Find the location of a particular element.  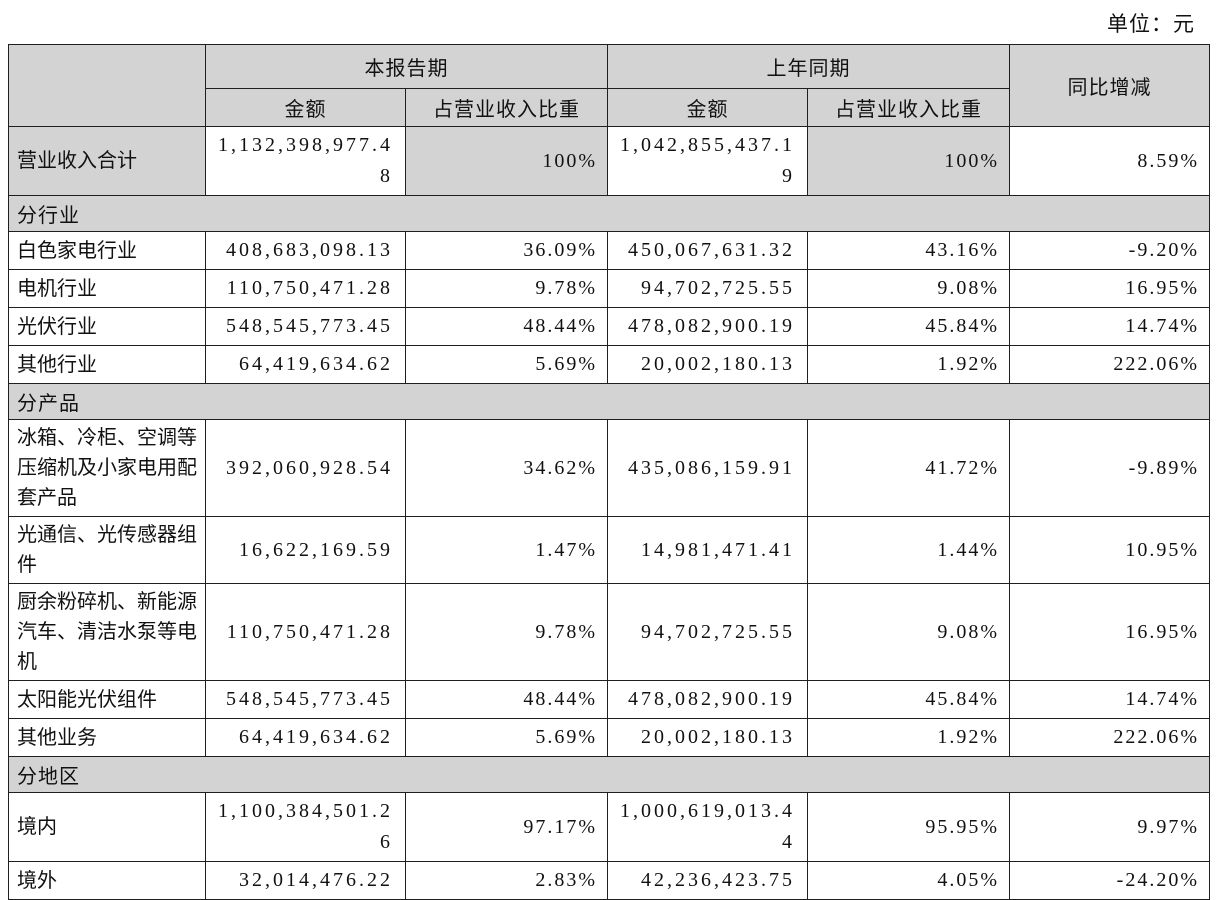

prior-ratio-cell: 100% is located at coordinates (908, 161).